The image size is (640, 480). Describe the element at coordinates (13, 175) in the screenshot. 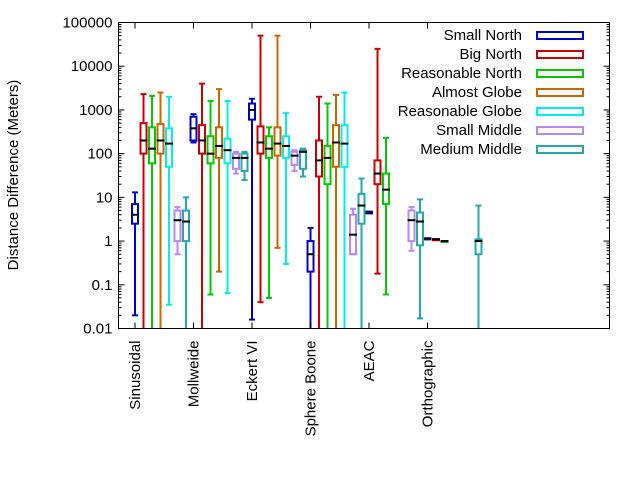

I see `y-axis-title: Distance Difference (Meters)` at that location.